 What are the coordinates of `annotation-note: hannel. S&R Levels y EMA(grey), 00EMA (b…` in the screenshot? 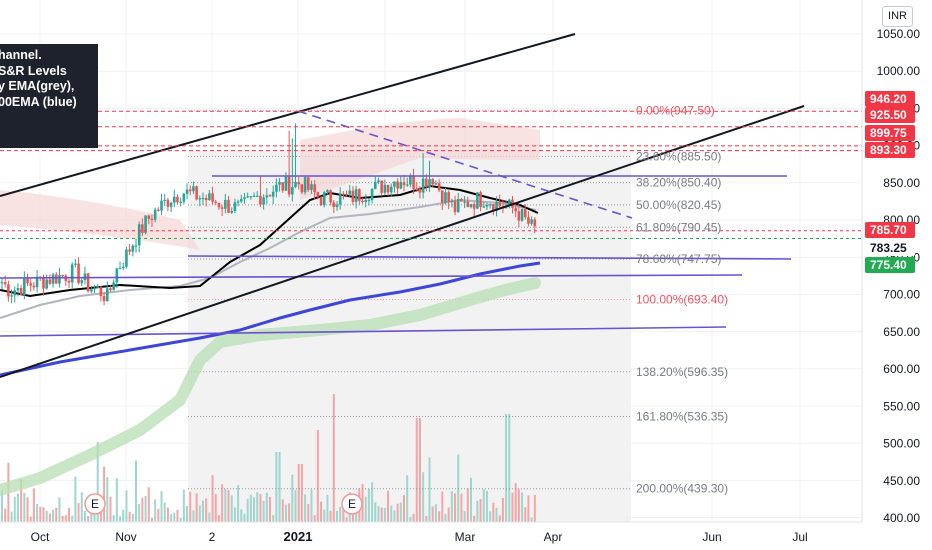 It's located at (49, 96).